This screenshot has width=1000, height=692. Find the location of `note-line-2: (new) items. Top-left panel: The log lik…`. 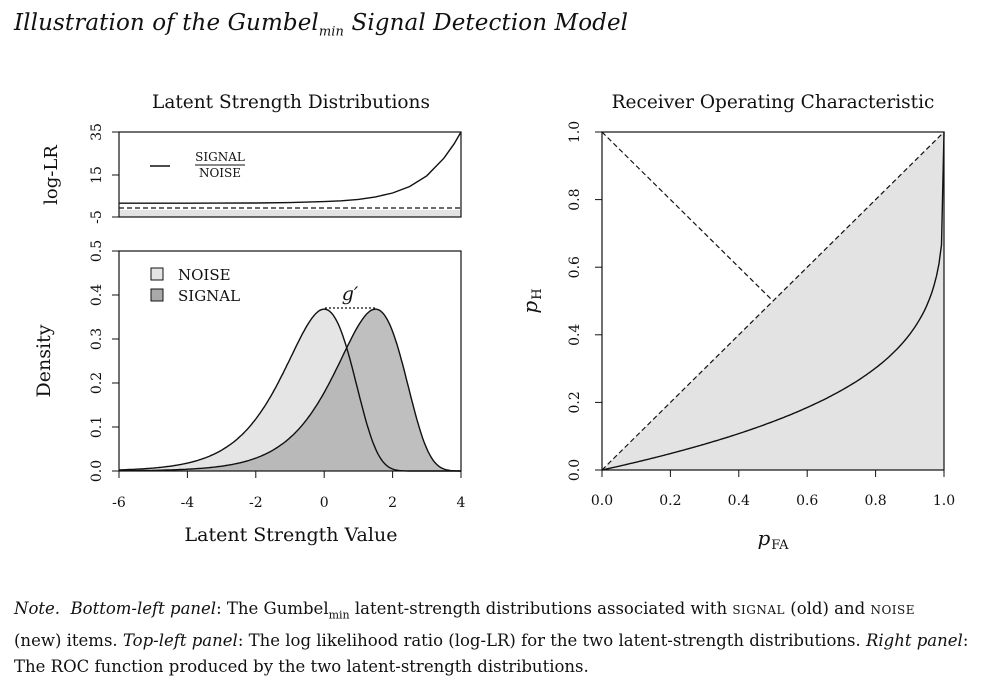

note-line-2: (new) items. Top-left panel: The log lik… is located at coordinates (491, 641).